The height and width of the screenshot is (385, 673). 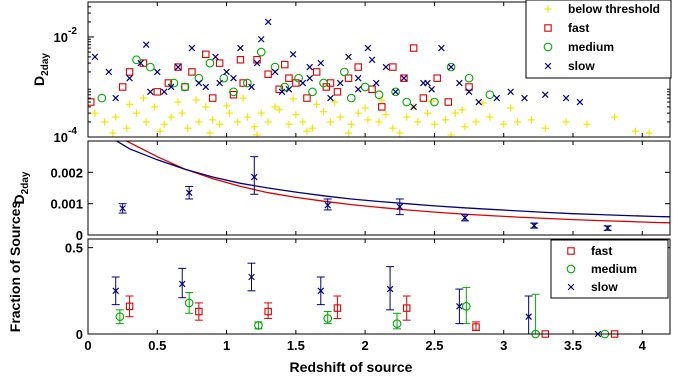 What do you see at coordinates (74, 248) in the screenshot?
I see `y-tick-label: 0.5` at bounding box center [74, 248].